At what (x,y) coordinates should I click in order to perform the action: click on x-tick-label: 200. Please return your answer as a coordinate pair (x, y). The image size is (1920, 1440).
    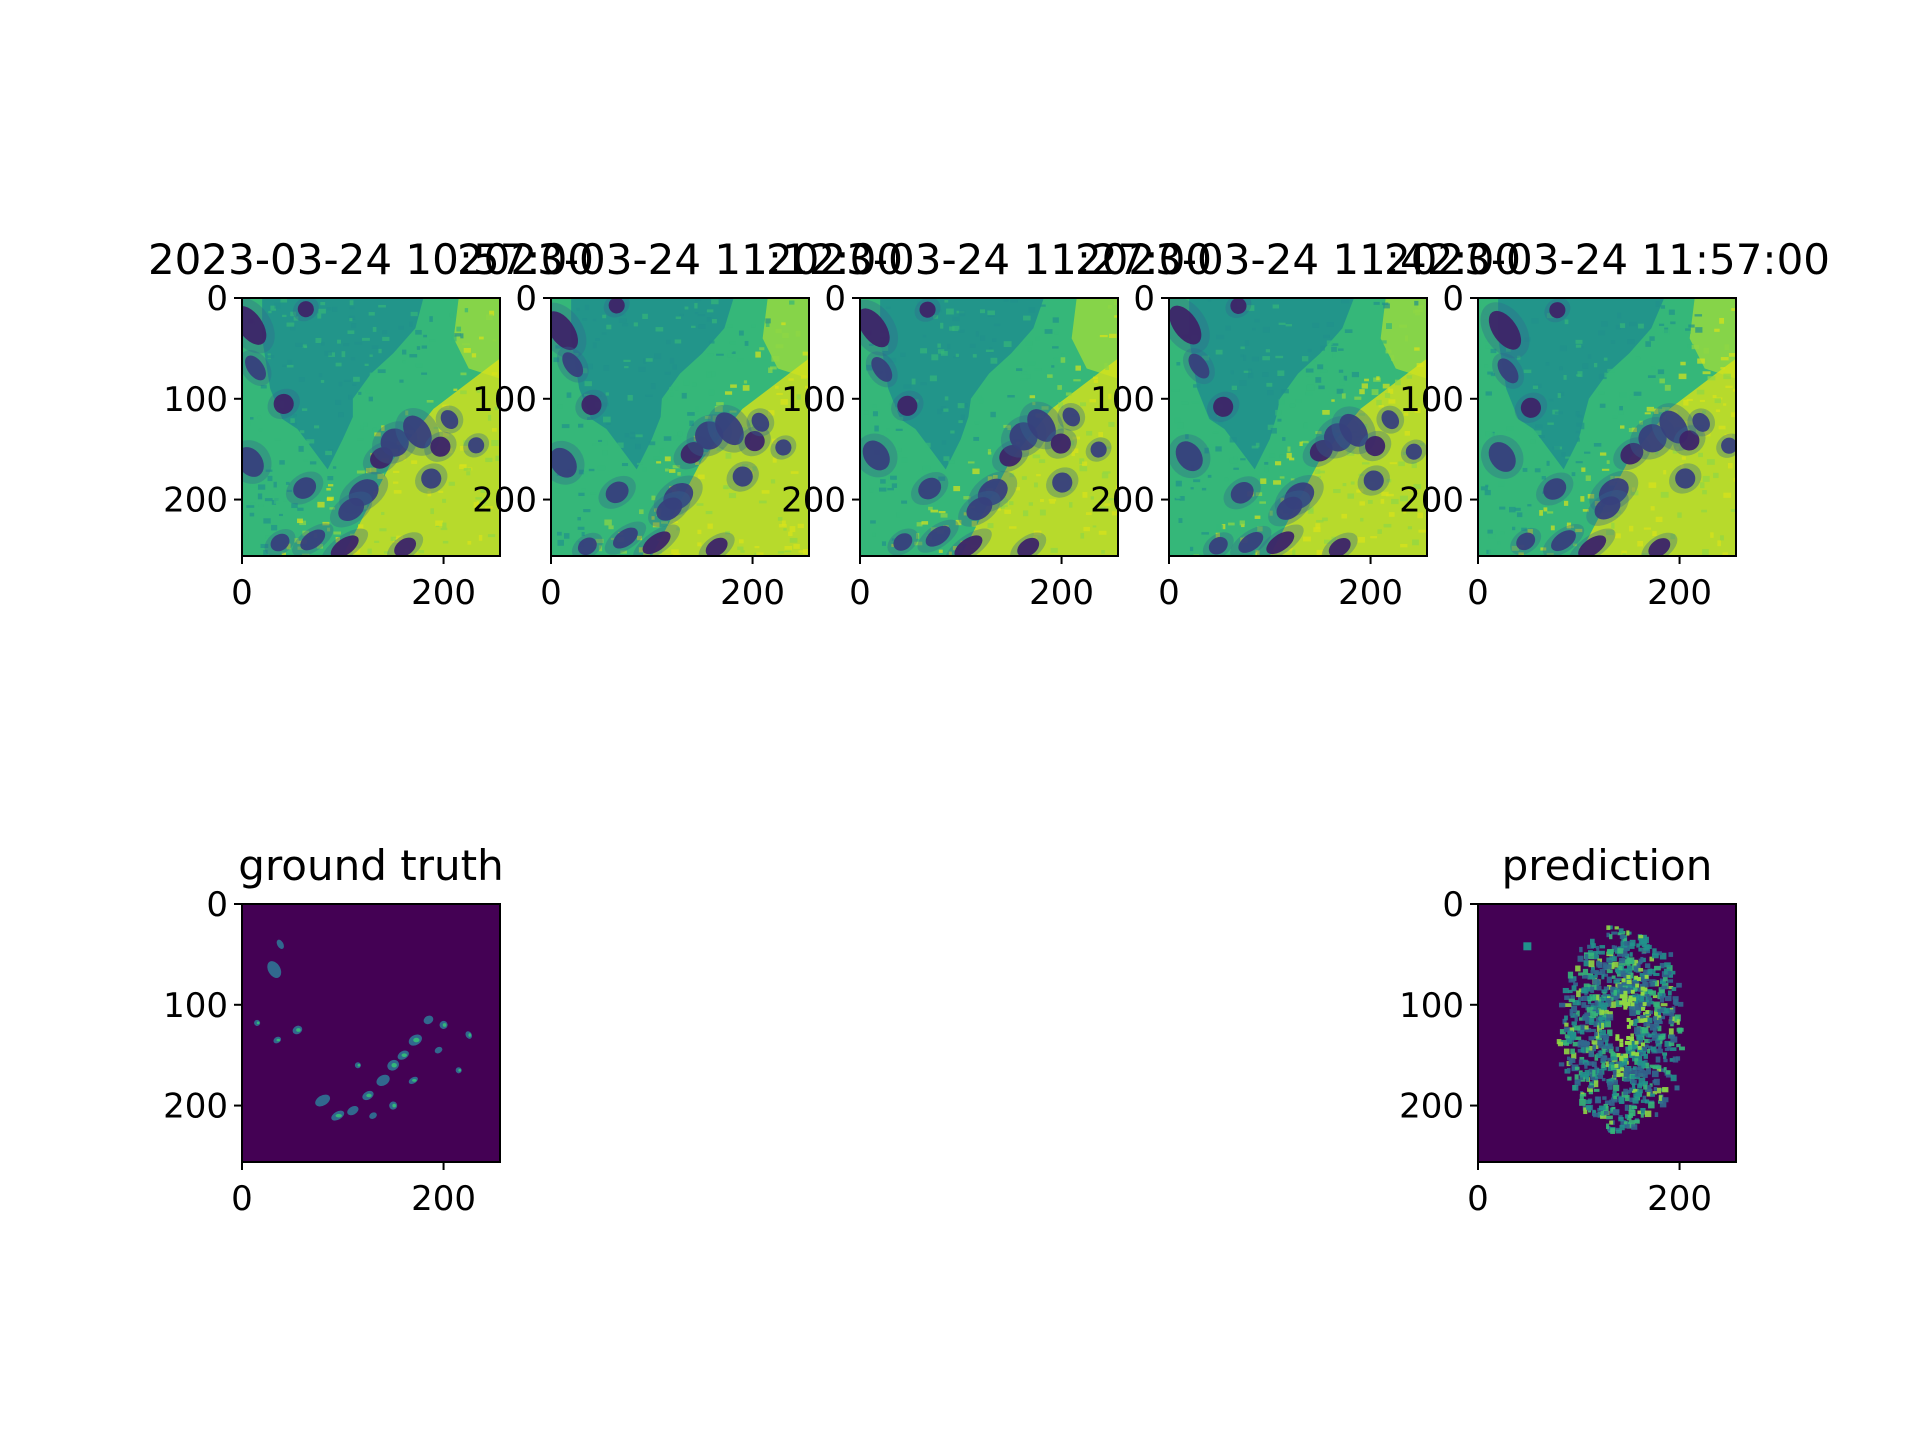
    Looking at the image, I should click on (1370, 593).